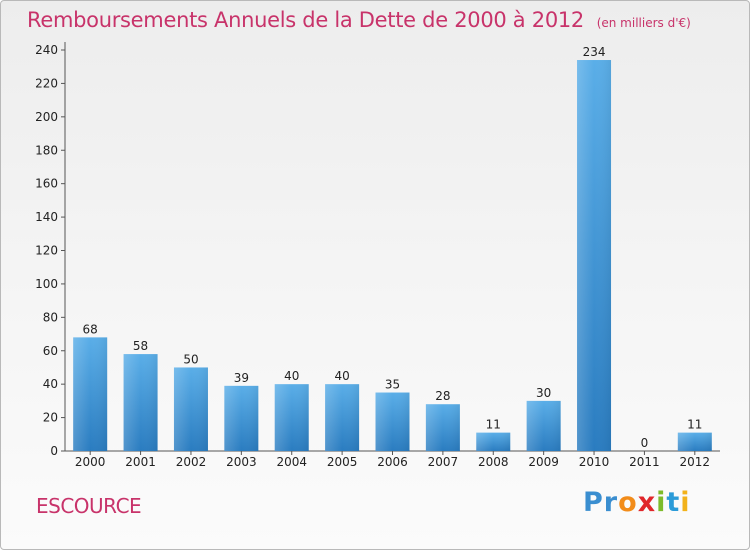 The image size is (750, 550). I want to click on data-label: 58, so click(140, 346).